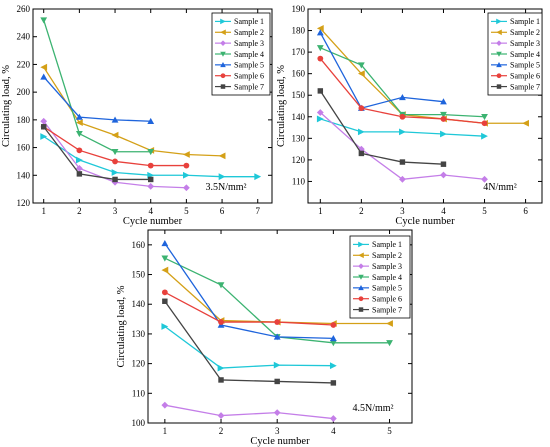 The height and width of the screenshot is (447, 550). Describe the element at coordinates (387, 244) in the screenshot. I see `legend-label: Sample 1` at that location.